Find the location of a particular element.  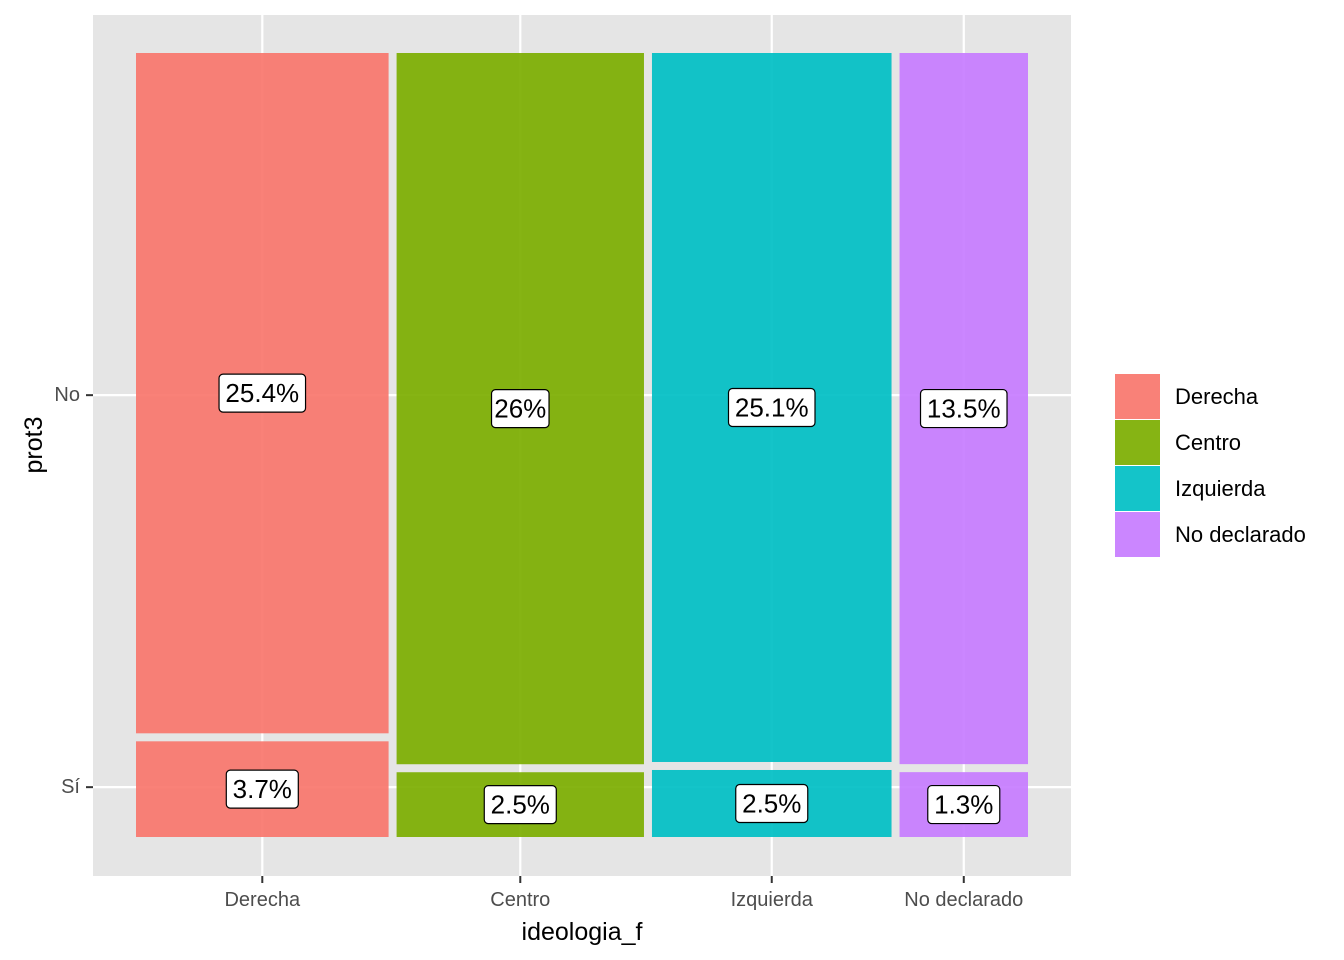

data-label-izquierda-no: 25.1% is located at coordinates (771, 407).